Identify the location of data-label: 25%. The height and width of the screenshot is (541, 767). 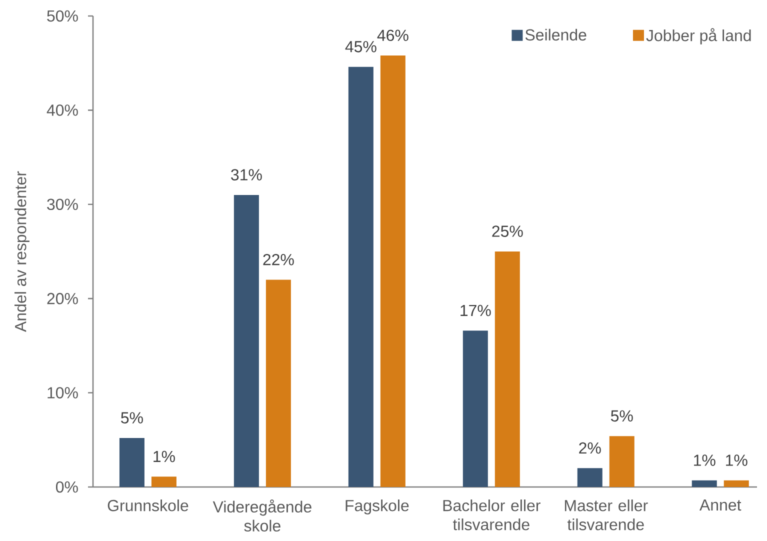
(507, 231).